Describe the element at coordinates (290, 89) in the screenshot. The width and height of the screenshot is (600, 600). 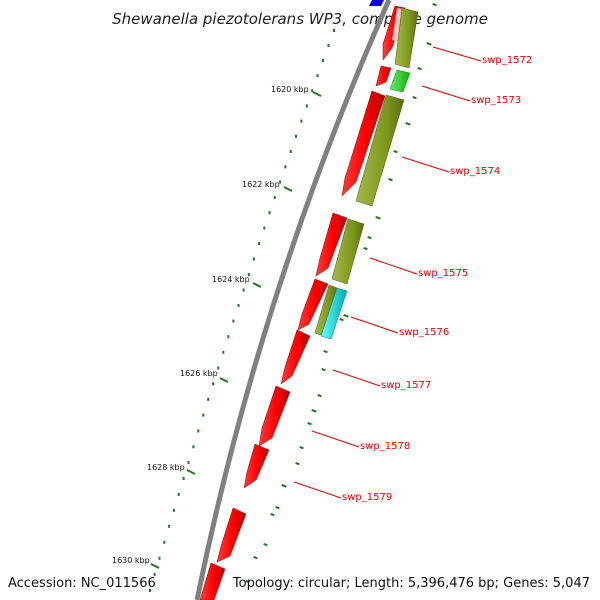
I see `tick-label-1620: 1620 kbp` at that location.